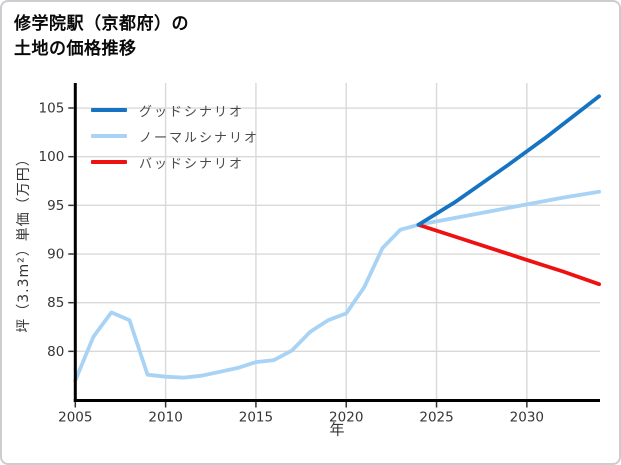 This screenshot has height=465, width=621. What do you see at coordinates (52, 157) in the screenshot?
I see `y-tick-label: 100` at bounding box center [52, 157].